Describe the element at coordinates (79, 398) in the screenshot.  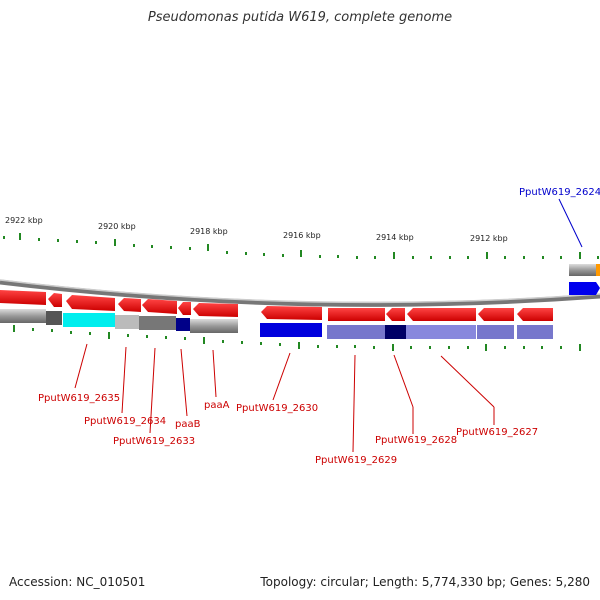
I see `gene-label-PputW619_2635: PputW619_2635` at that location.